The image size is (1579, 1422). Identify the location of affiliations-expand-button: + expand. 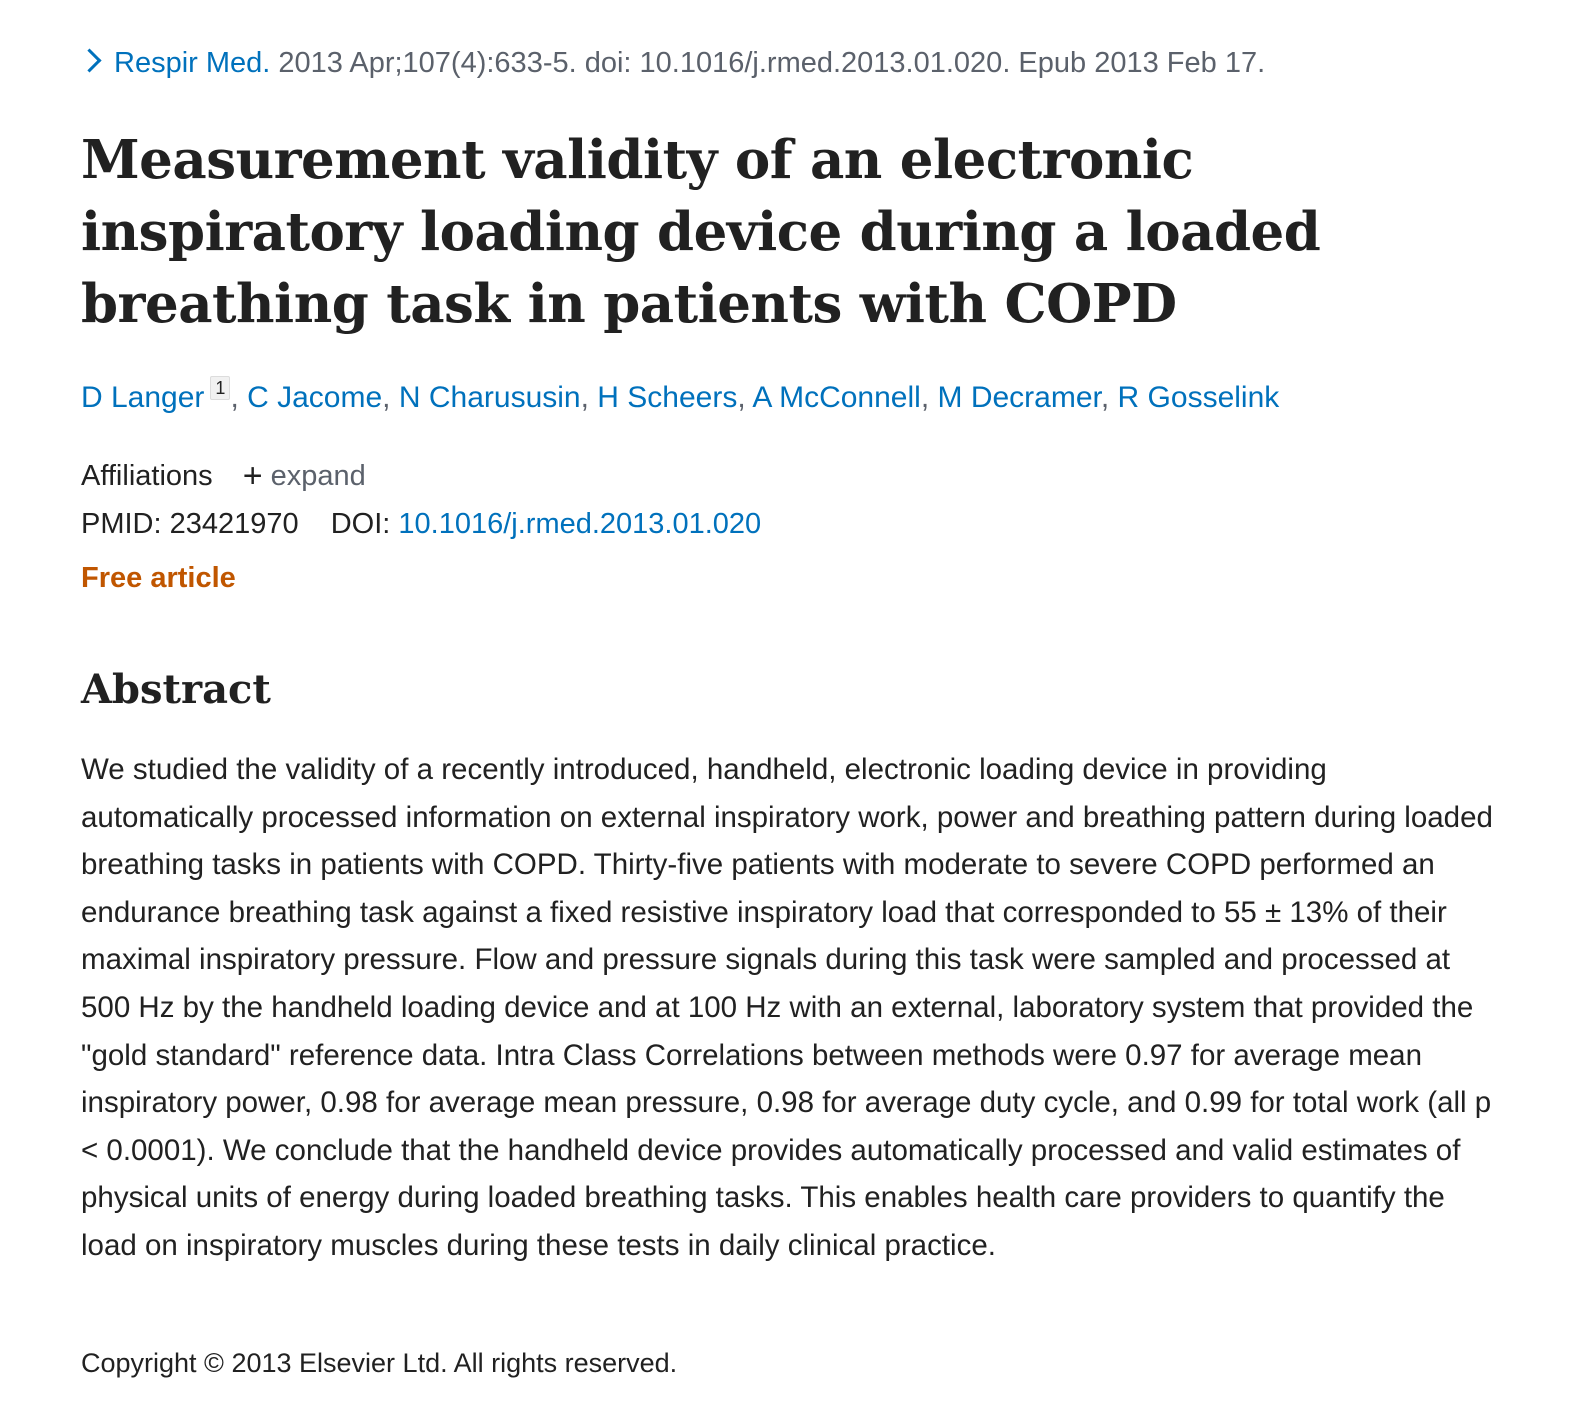
(304, 476).